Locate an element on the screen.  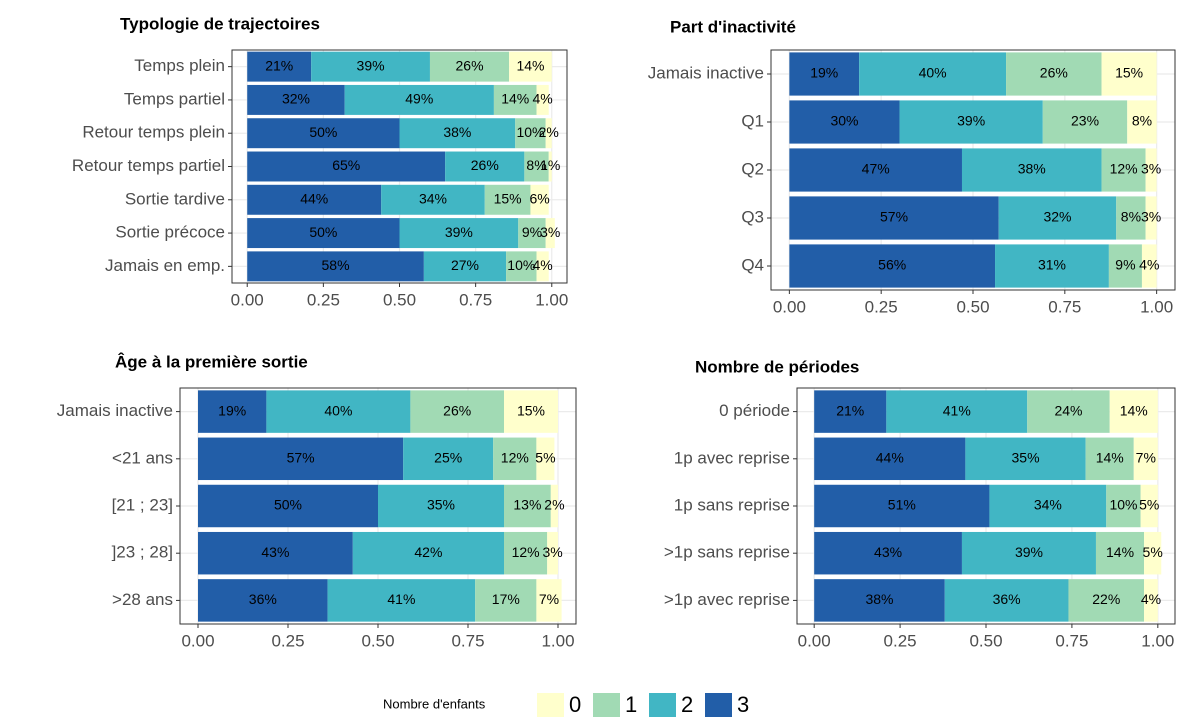
y-tick-label: 1p sans reprise is located at coordinates (732, 504).